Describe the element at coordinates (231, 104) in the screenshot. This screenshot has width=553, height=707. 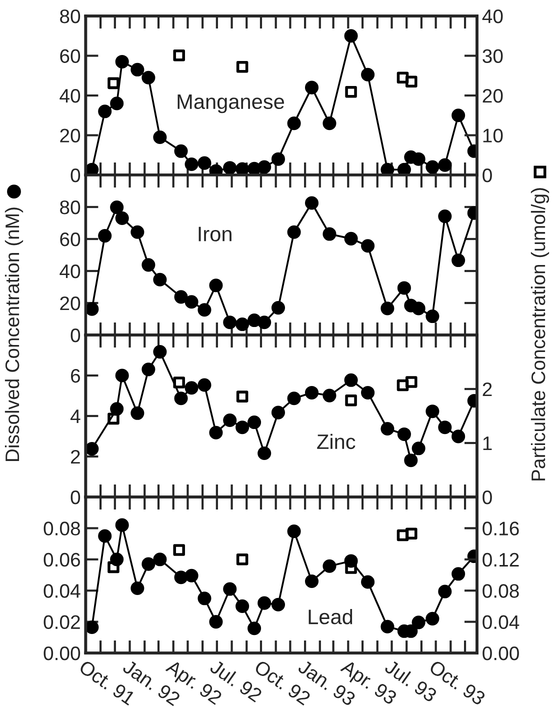
I see `text: Manganese` at that location.